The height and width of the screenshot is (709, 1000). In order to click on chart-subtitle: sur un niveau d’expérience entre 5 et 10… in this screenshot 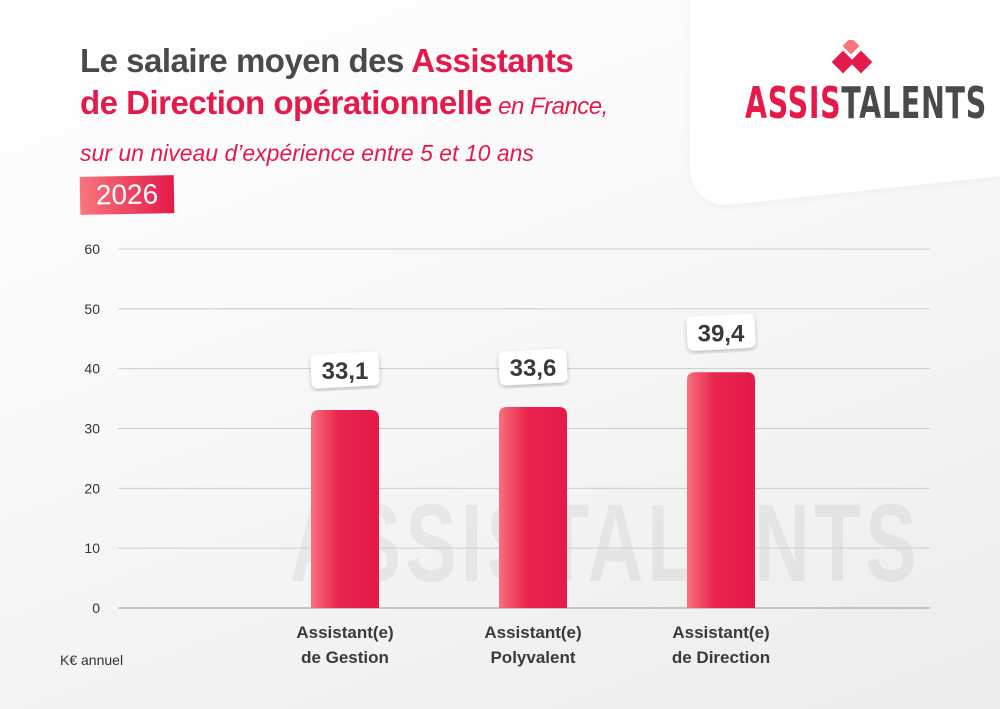, I will do `click(307, 153)`.